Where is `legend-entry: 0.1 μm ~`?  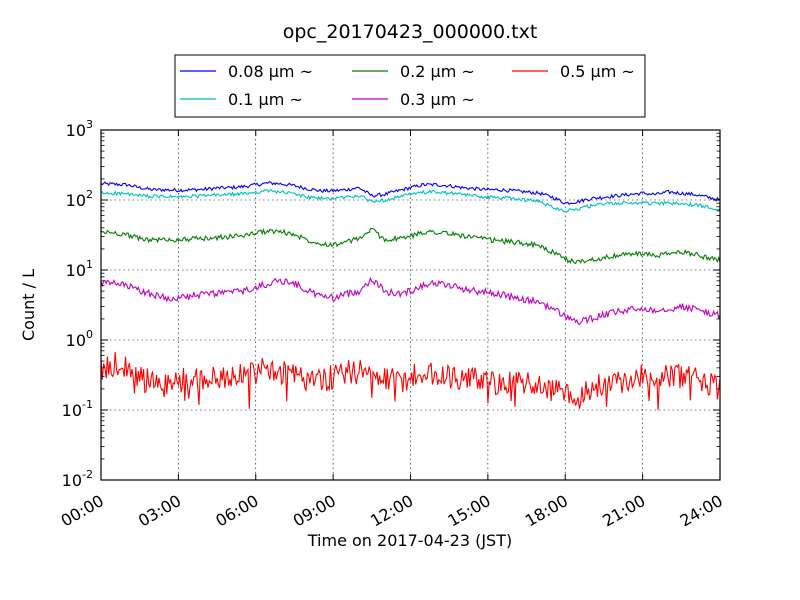
legend-entry: 0.1 μm ~ is located at coordinates (241, 99).